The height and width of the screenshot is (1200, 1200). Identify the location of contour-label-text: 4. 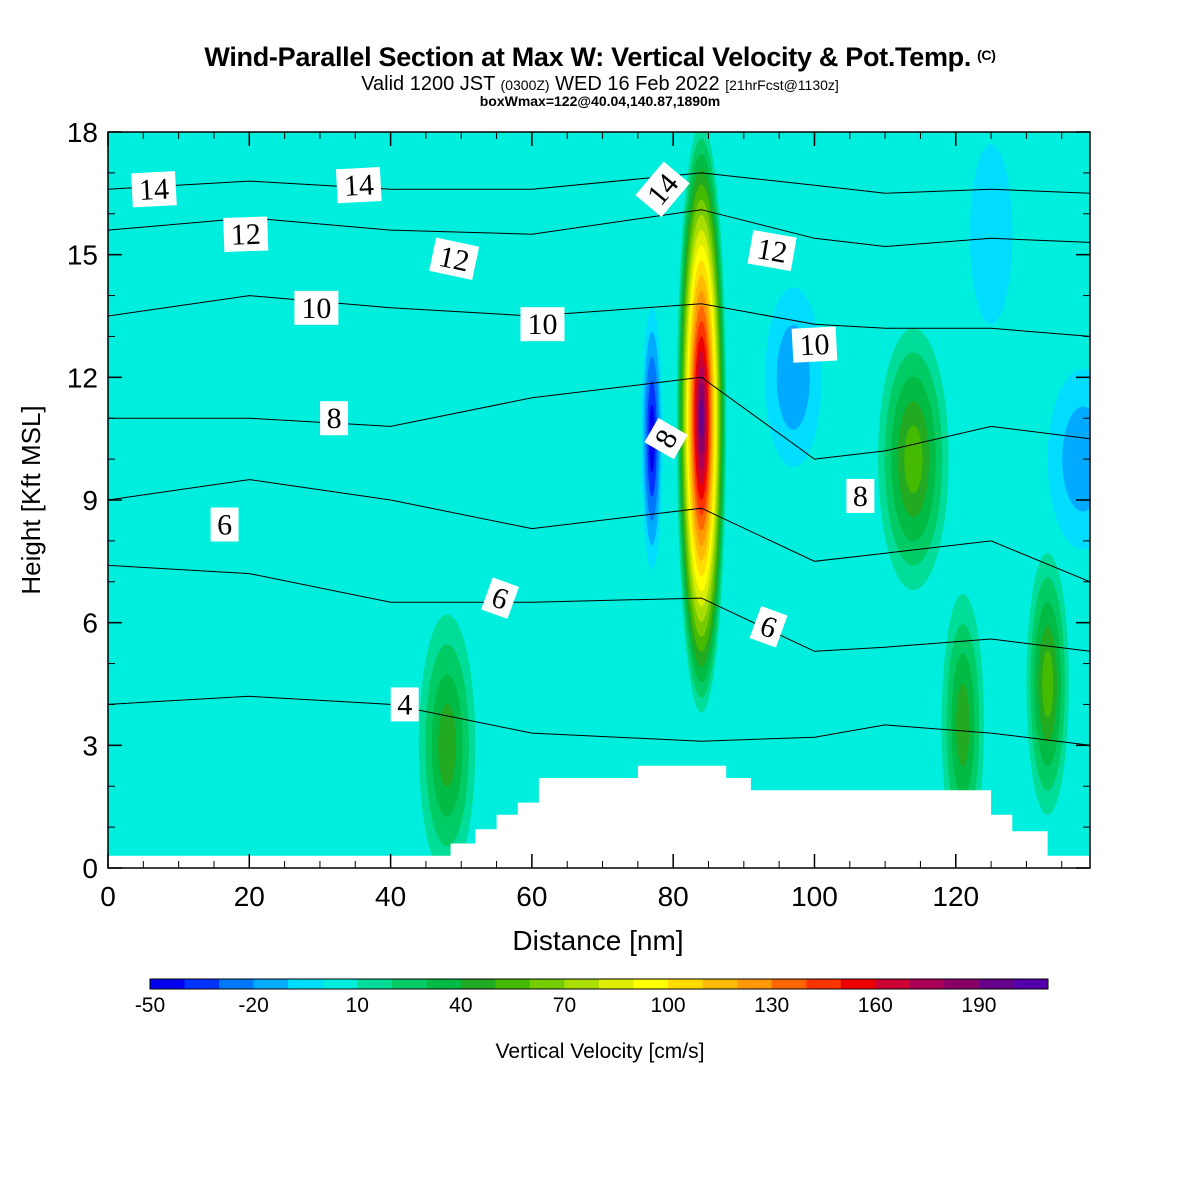
(404, 704).